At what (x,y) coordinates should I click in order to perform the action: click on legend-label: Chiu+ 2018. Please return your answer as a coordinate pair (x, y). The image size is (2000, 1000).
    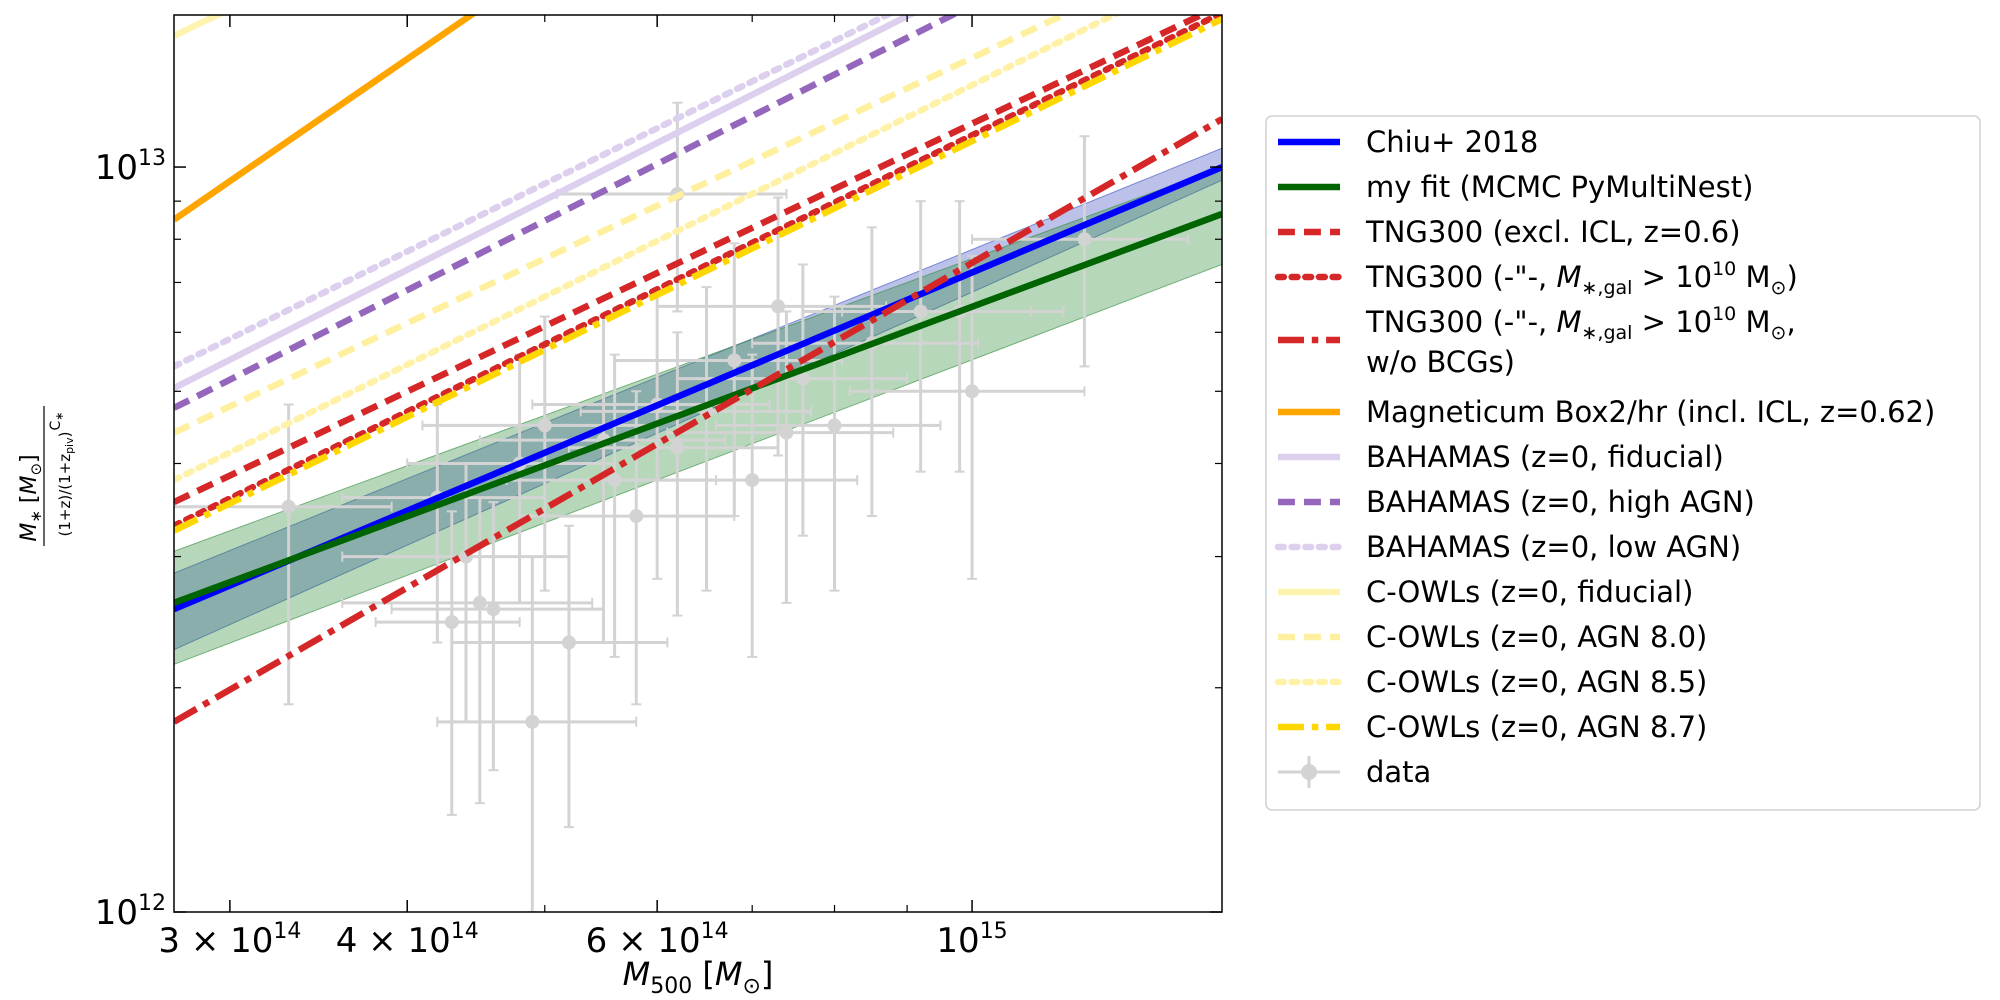
    Looking at the image, I should click on (1452, 142).